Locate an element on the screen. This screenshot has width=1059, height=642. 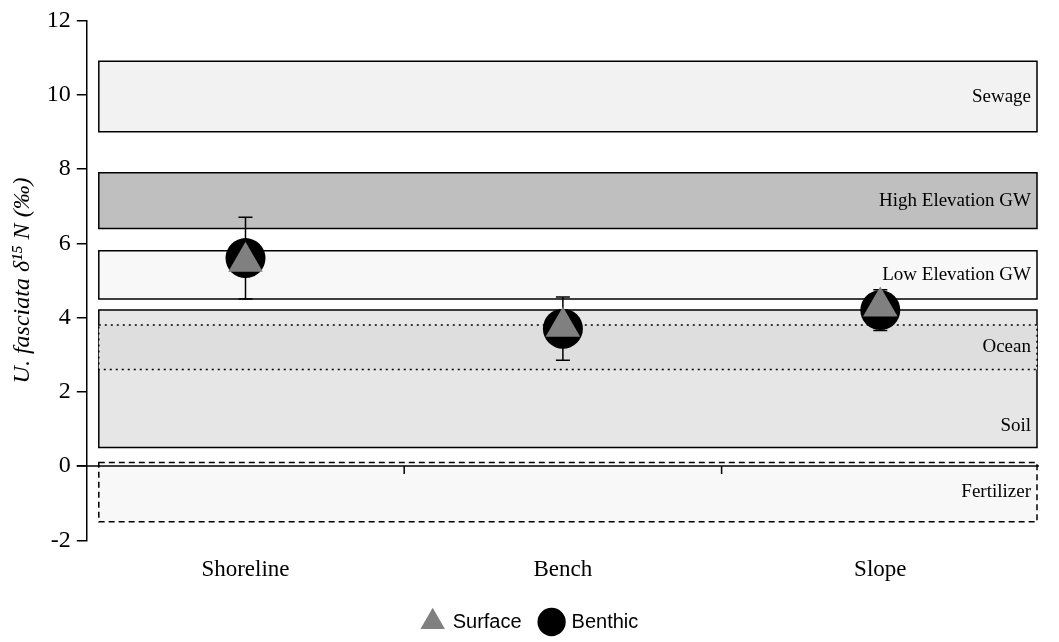
y-tick-label: -2 is located at coordinates (60, 538).